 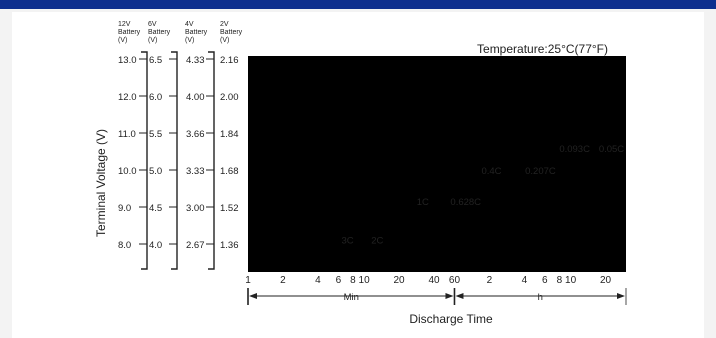 What do you see at coordinates (195, 97) in the screenshot?
I see `scale-tick-label: 4.00` at bounding box center [195, 97].